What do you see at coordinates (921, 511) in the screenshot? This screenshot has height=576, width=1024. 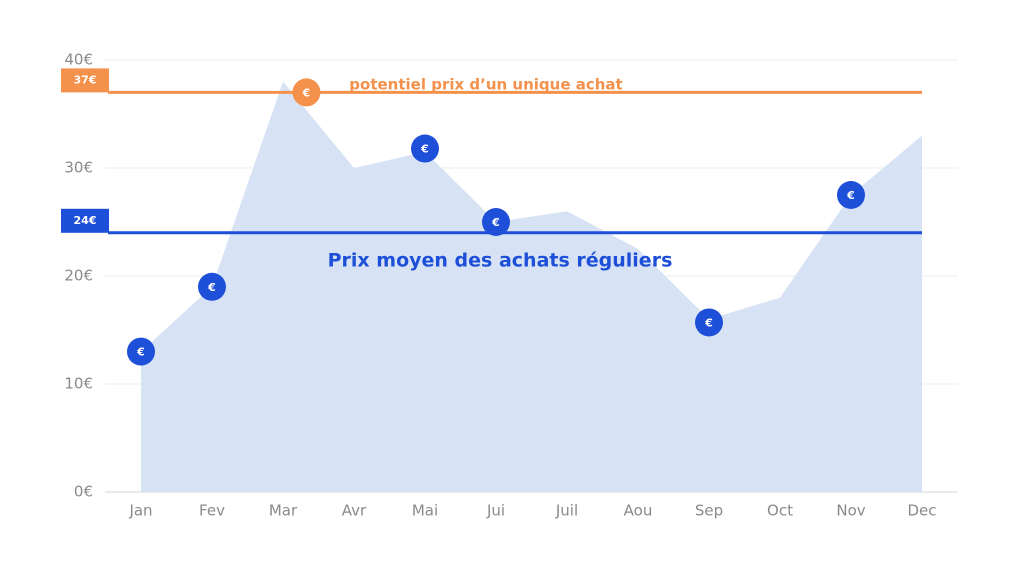 I see `x-tick-label: Dec` at bounding box center [921, 511].